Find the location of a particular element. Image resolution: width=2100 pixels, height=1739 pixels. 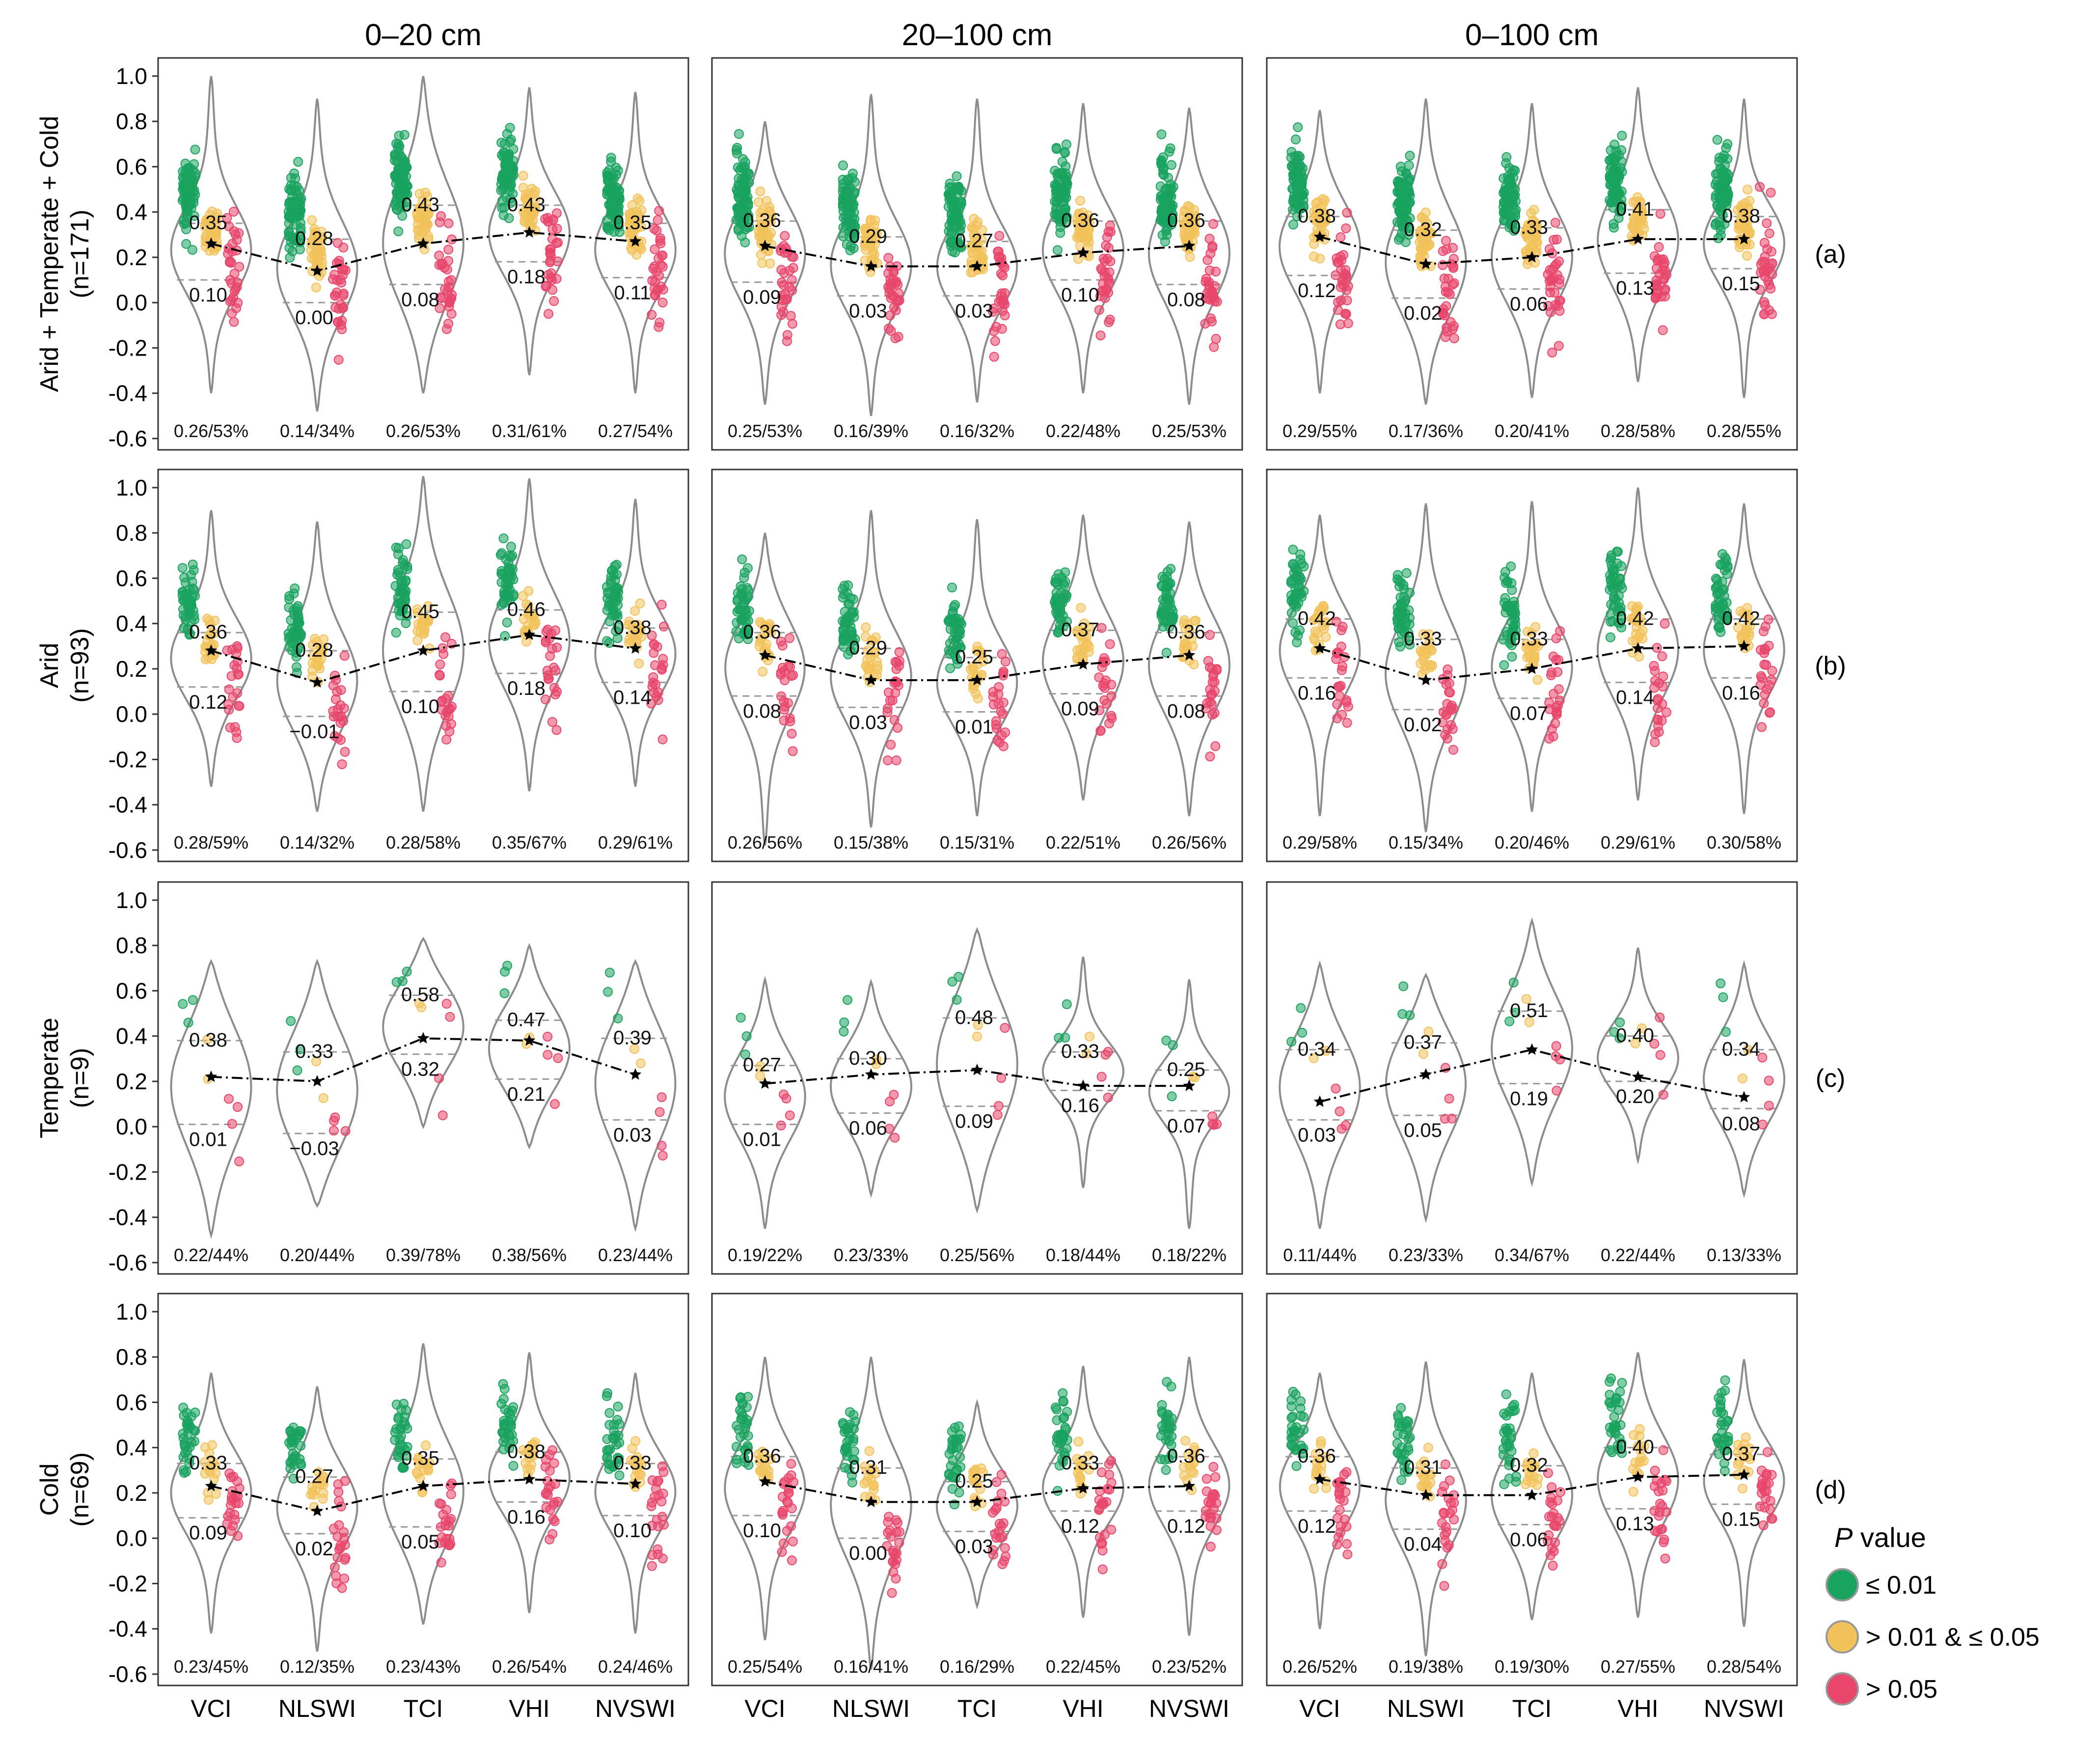

mean-summary-label: 0.26/56% is located at coordinates (765, 842).